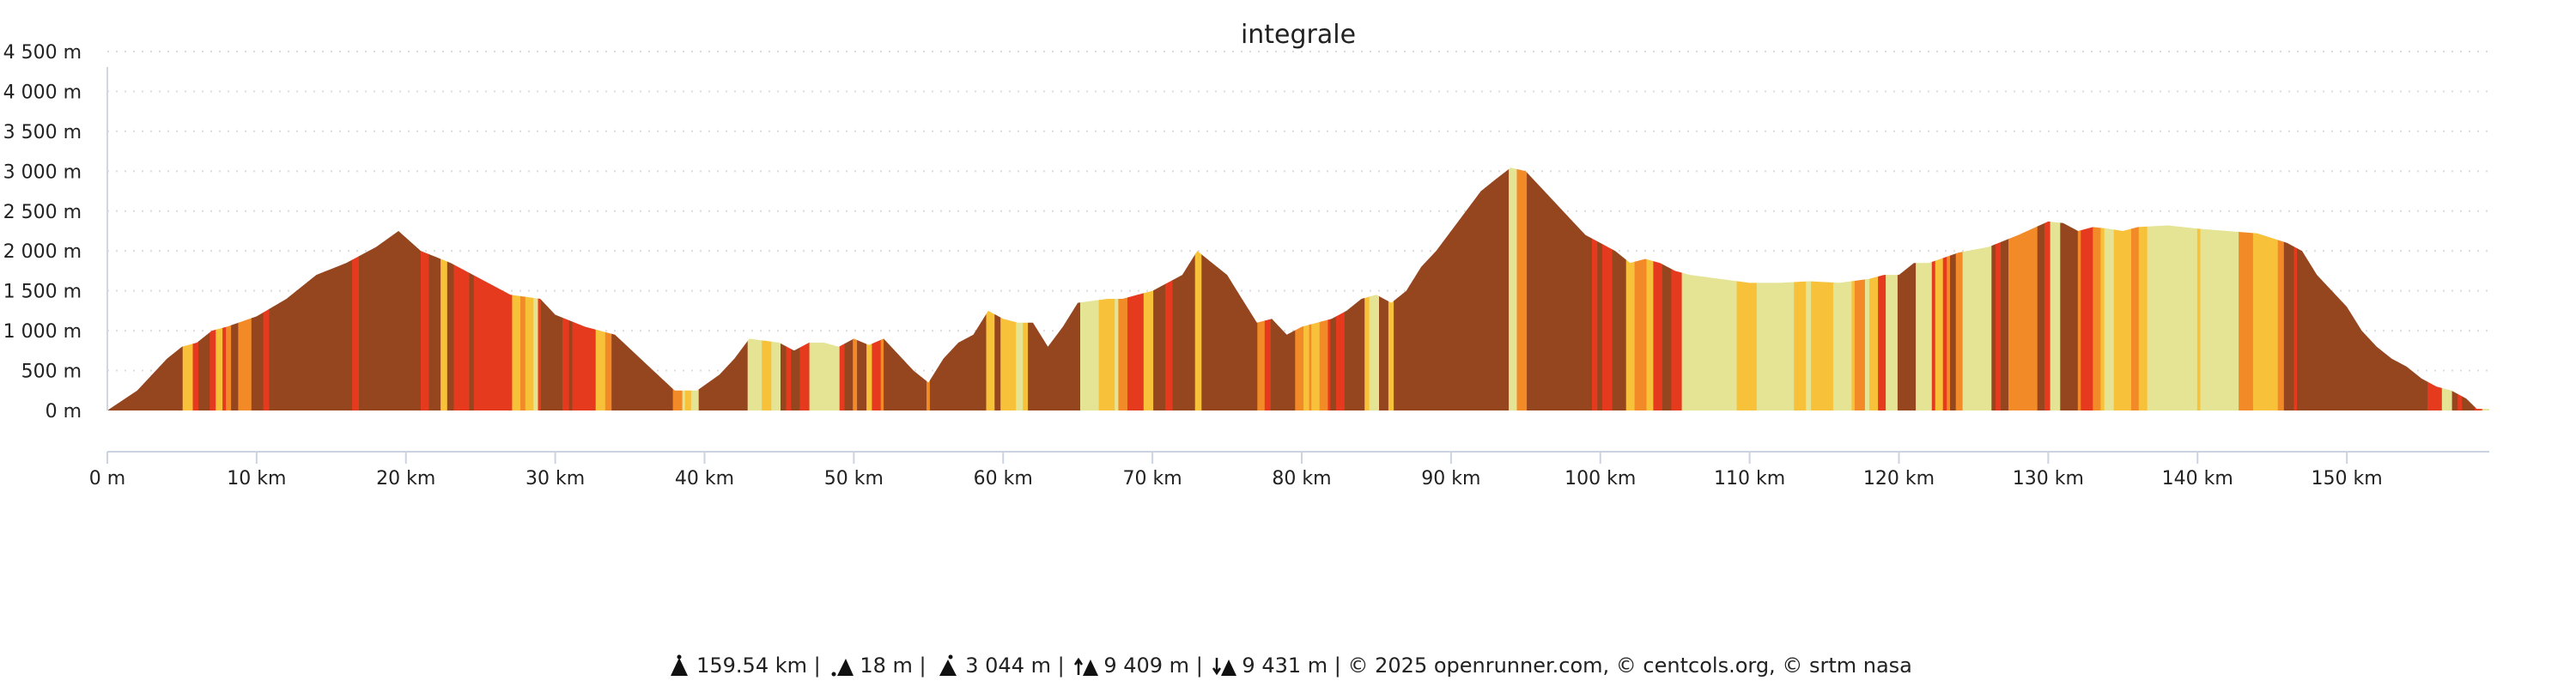 Image resolution: width=2576 pixels, height=687 pixels. Describe the element at coordinates (406, 478) in the screenshot. I see `x-tick-label: 20 km` at that location.